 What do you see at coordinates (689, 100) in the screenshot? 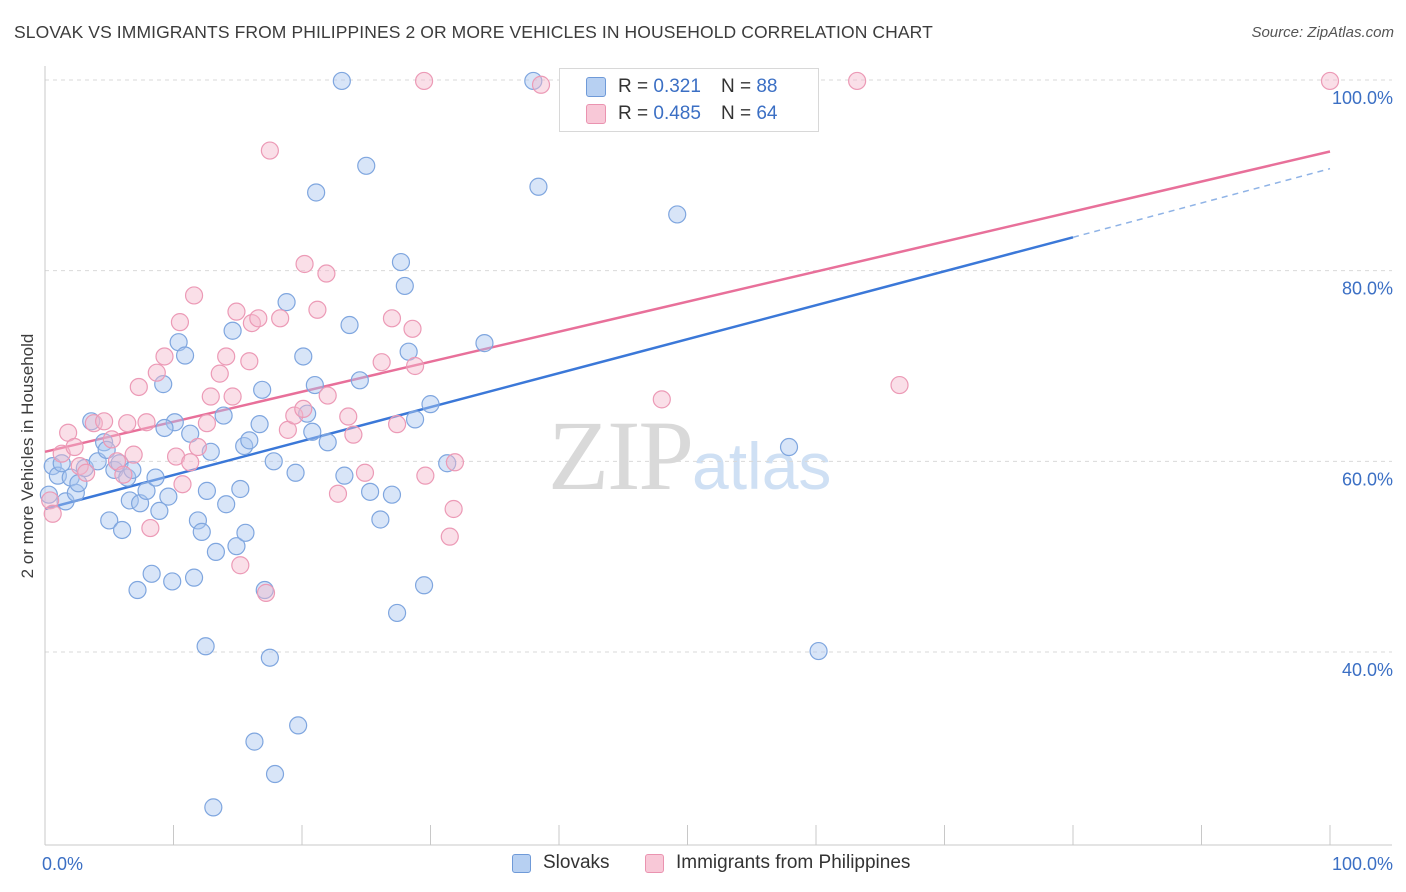
I see `correlation-legend: R = 0.321 N = 88 R = 0.485 N = 64` at bounding box center [689, 100].